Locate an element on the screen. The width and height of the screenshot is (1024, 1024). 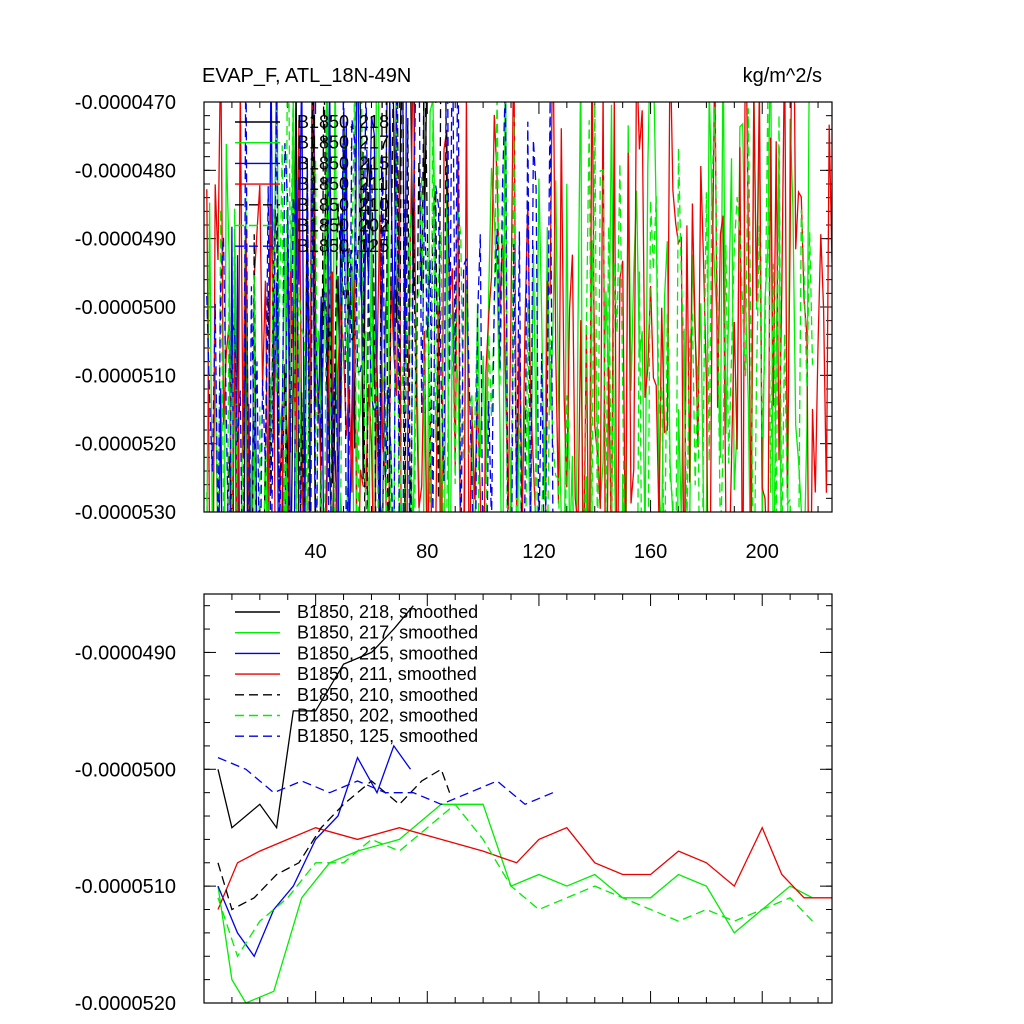
legend-label: B1850, 211 is located at coordinates (342, 184).